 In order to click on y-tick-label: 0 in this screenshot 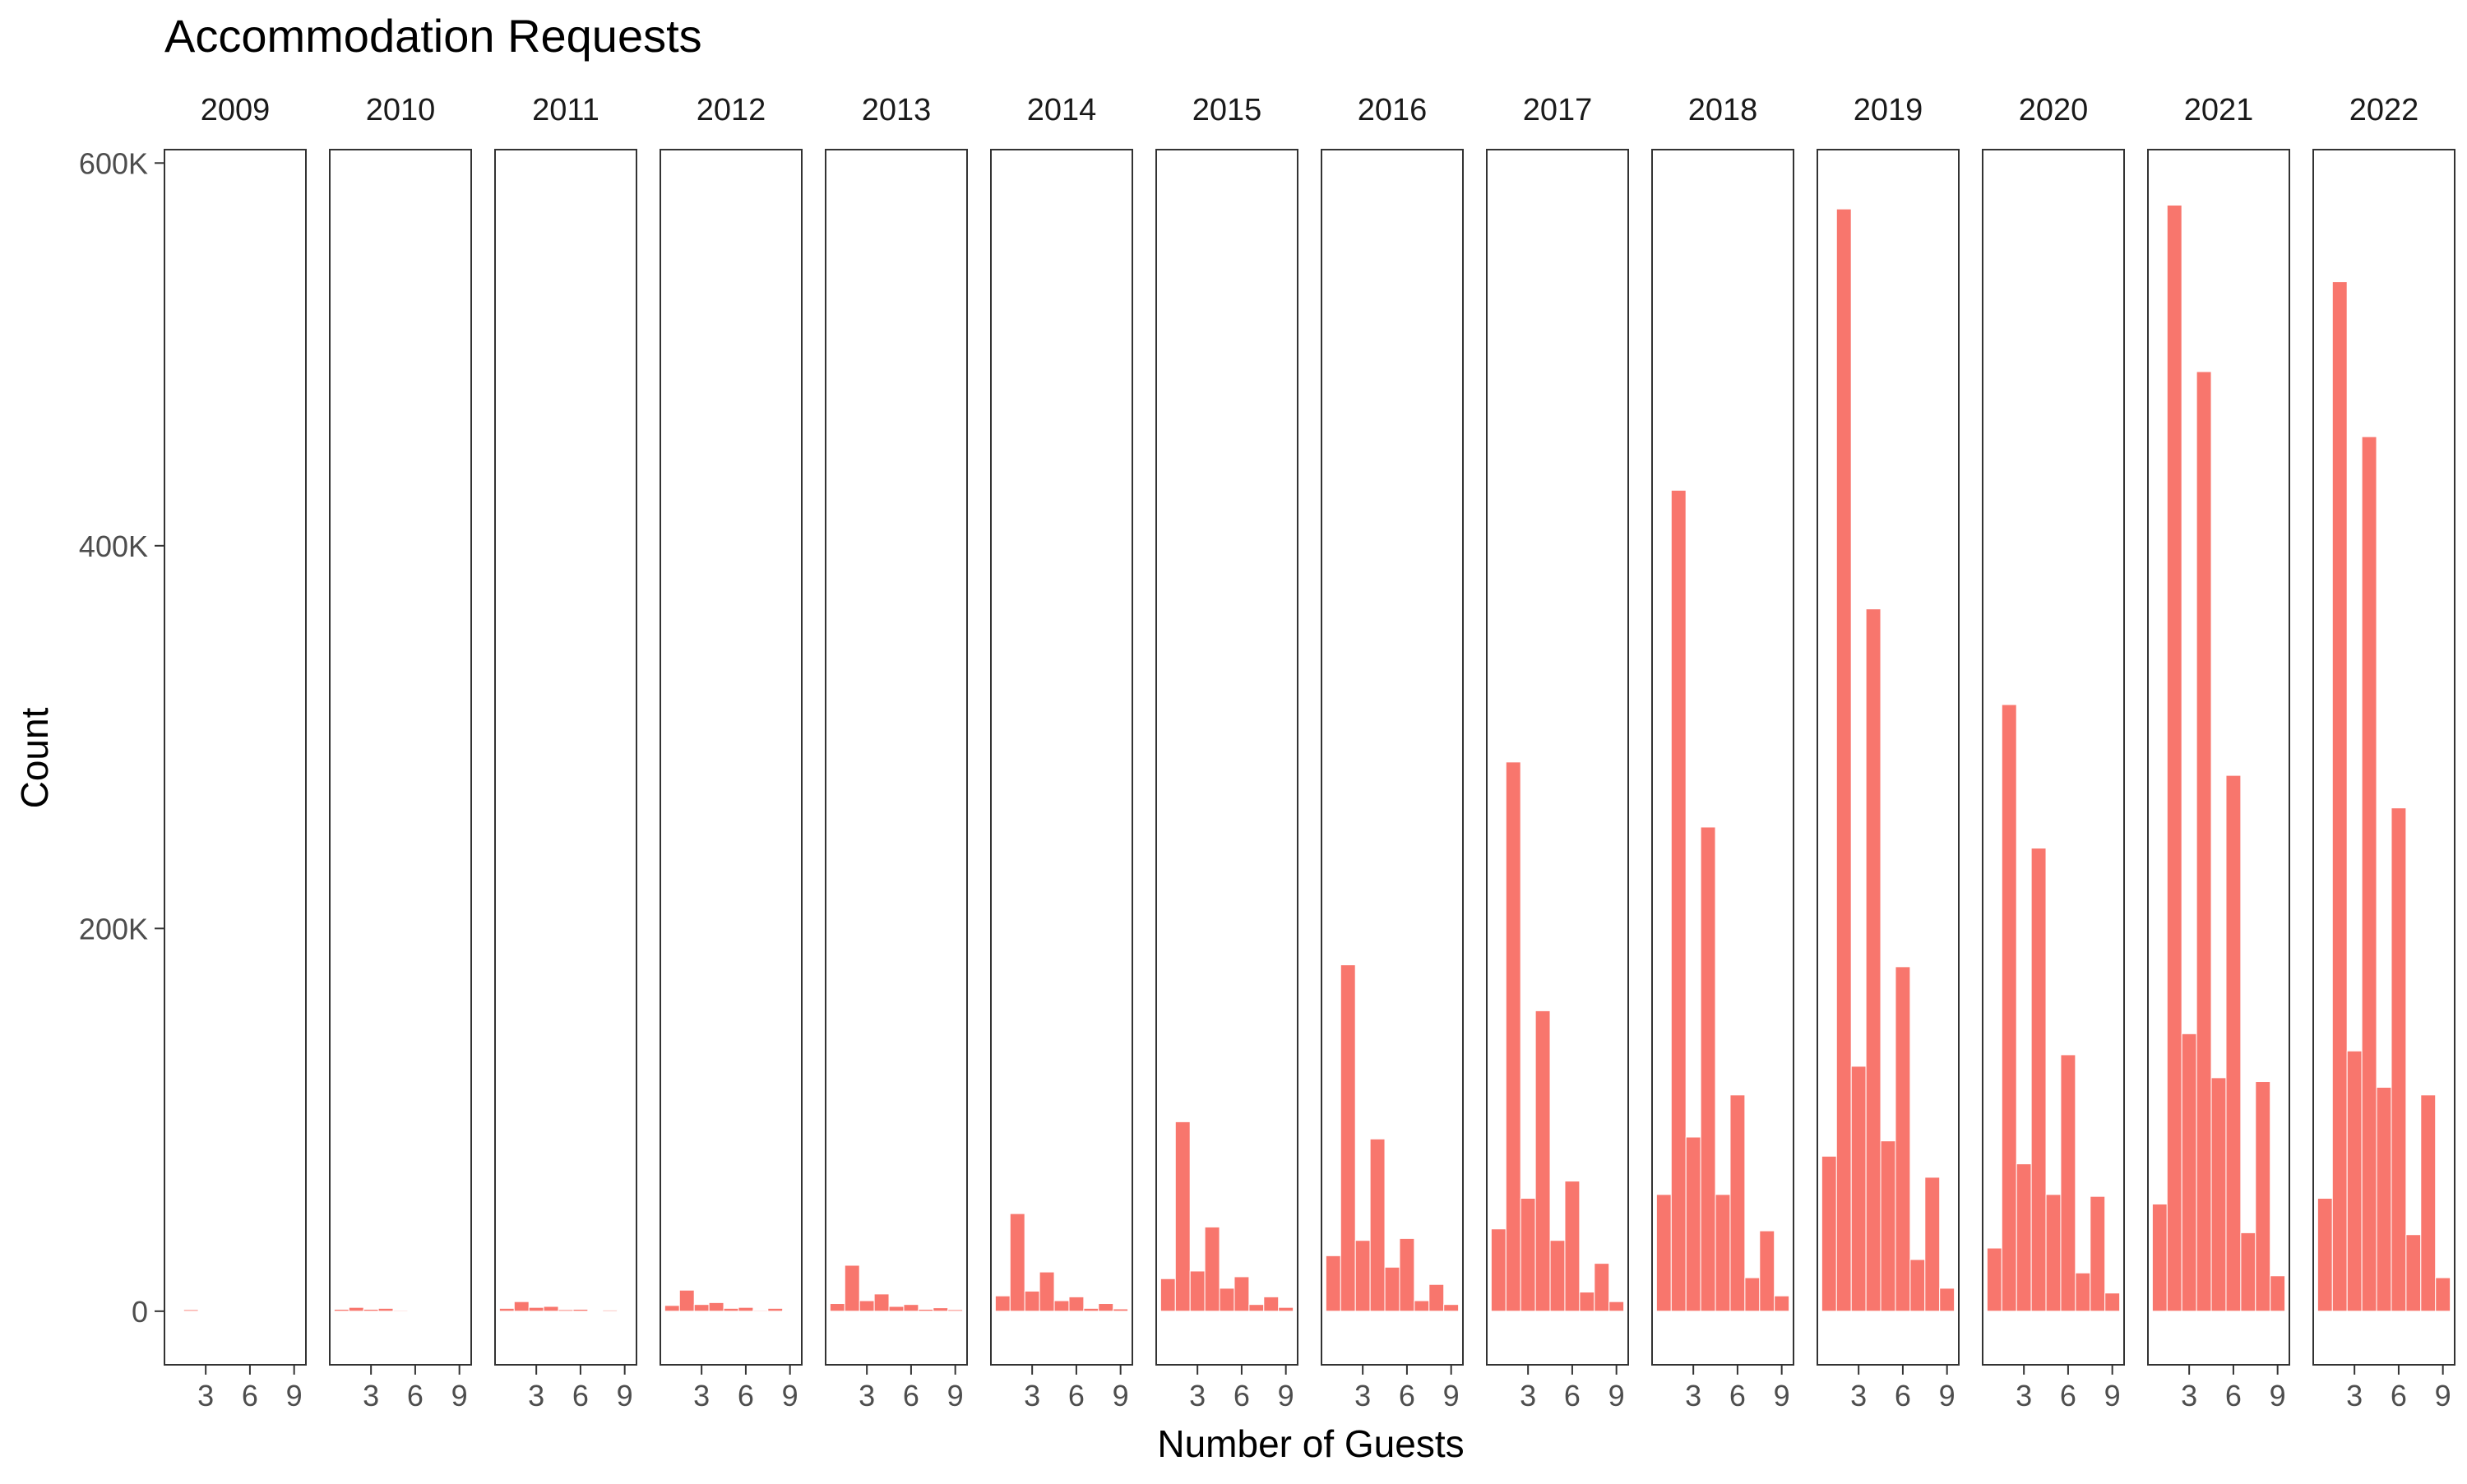, I will do `click(140, 1312)`.